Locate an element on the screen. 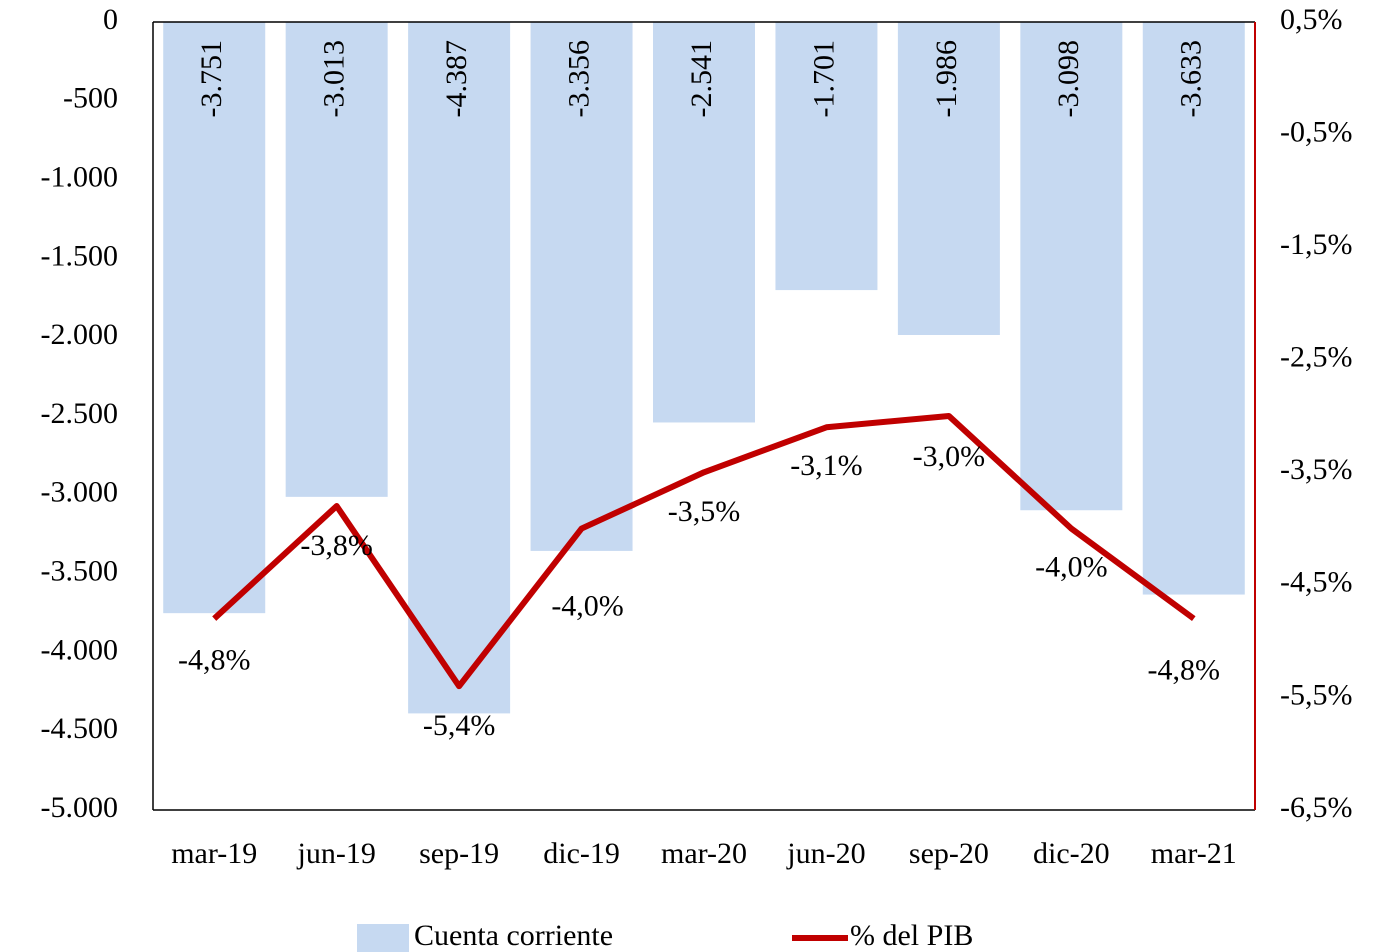  x-tick-label: dic-19 is located at coordinates (581, 853).